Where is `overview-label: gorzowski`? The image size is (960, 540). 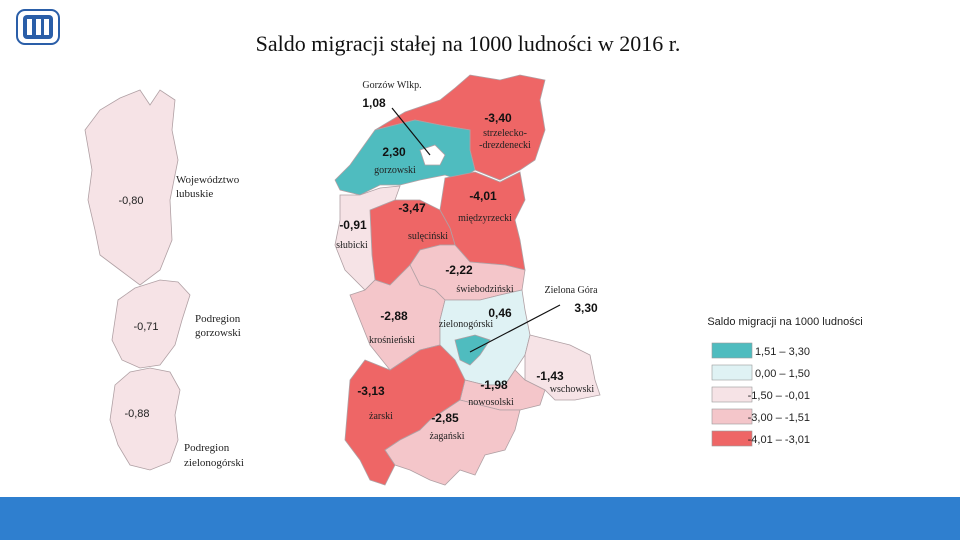
overview-label: gorzowski is located at coordinates (218, 333).